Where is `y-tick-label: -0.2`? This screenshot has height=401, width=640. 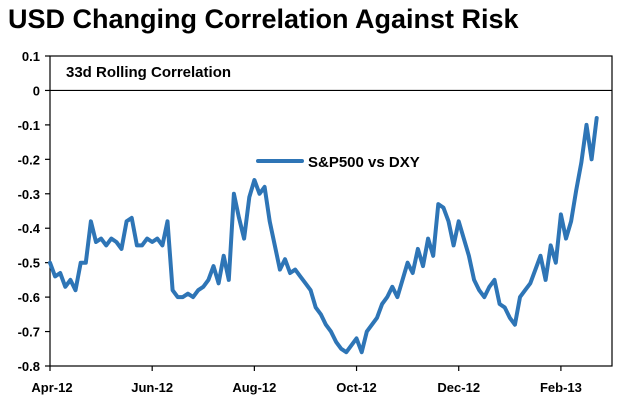 y-tick-label: -0.2 is located at coordinates (29, 159).